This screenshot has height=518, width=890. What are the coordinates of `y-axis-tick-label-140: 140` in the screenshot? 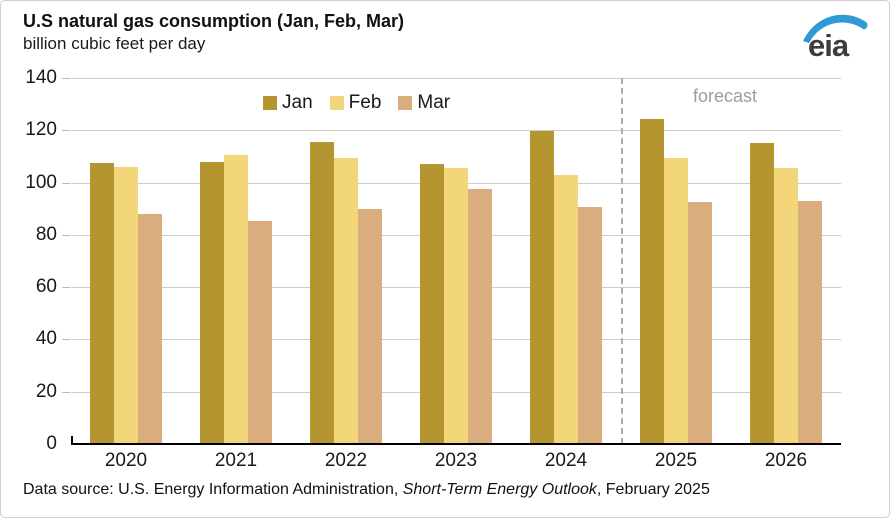 It's located at (41, 77).